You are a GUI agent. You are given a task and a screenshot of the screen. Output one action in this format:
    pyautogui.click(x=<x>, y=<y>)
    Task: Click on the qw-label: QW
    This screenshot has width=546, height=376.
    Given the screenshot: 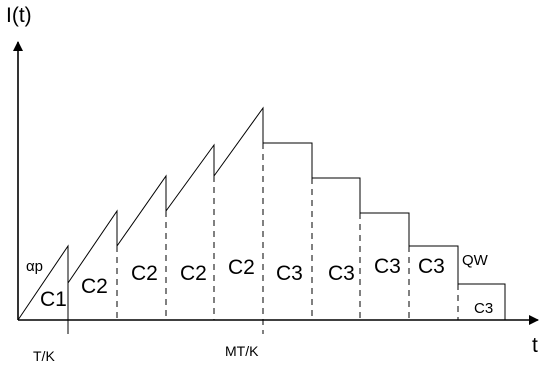 What is the action you would take?
    pyautogui.click(x=475, y=260)
    